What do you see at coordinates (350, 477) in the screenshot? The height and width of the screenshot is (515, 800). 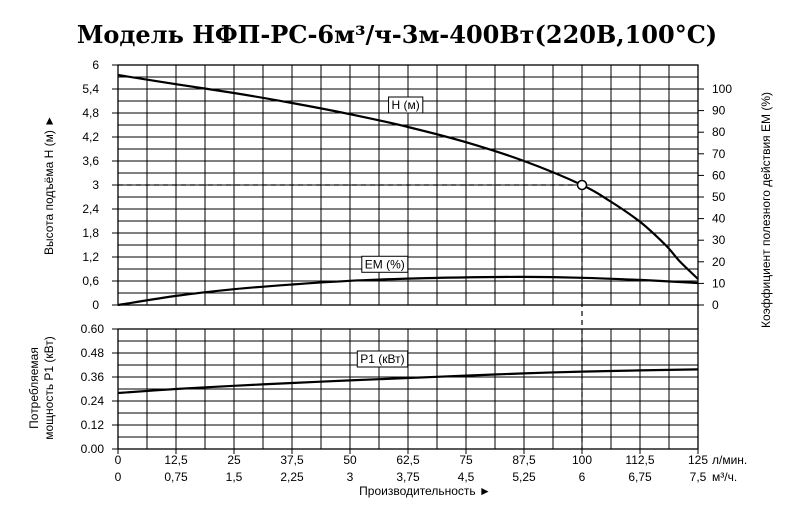 I see `x-tick-label-m3h: 3` at bounding box center [350, 477].